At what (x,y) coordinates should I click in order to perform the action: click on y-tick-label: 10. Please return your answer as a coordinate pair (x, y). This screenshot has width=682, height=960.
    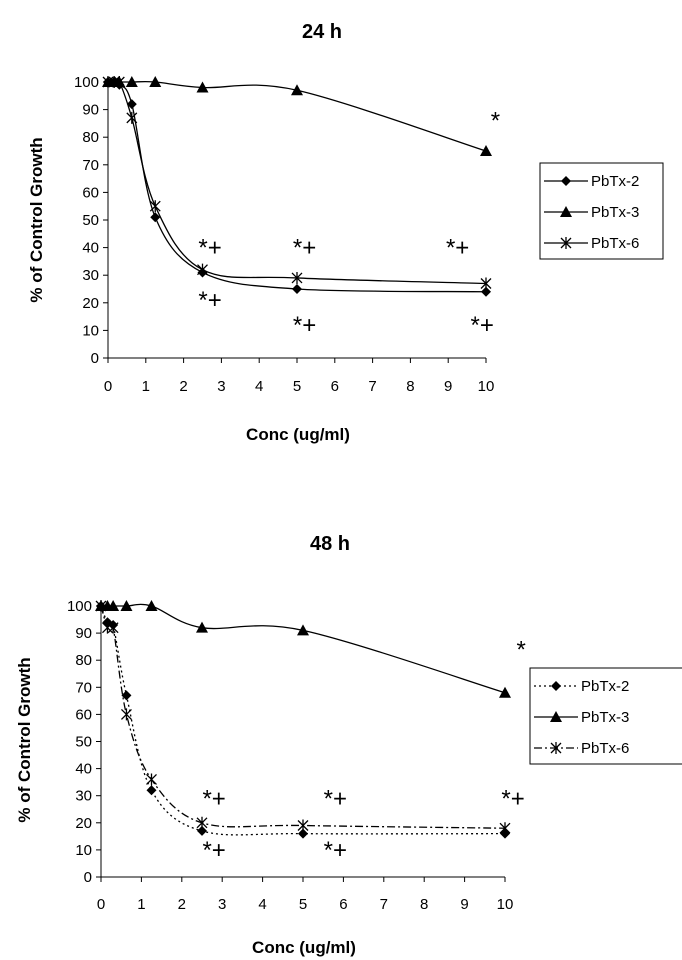
    Looking at the image, I should click on (83, 850).